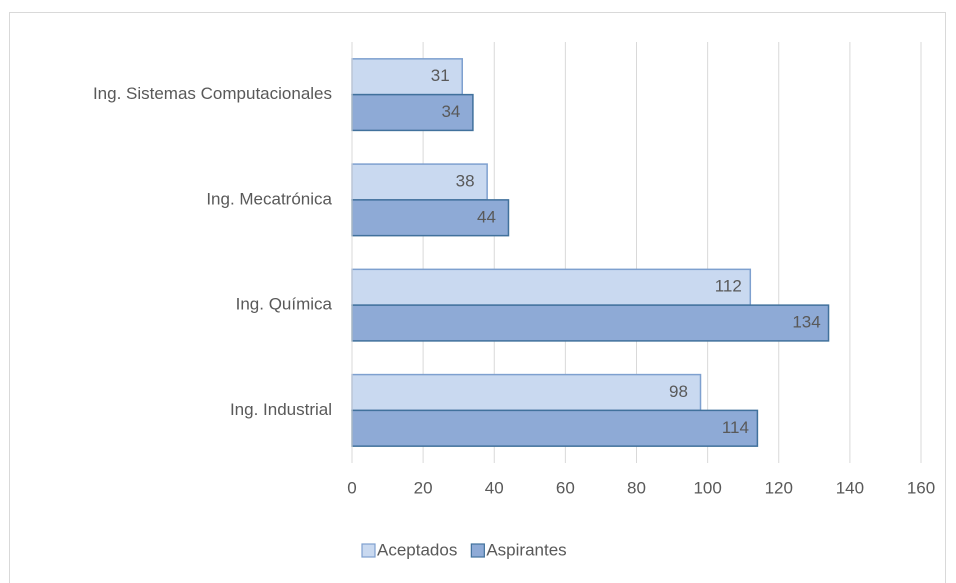 This screenshot has height=583, width=956. Describe the element at coordinates (351, 487) in the screenshot. I see `x-tick-label: 0` at that location.